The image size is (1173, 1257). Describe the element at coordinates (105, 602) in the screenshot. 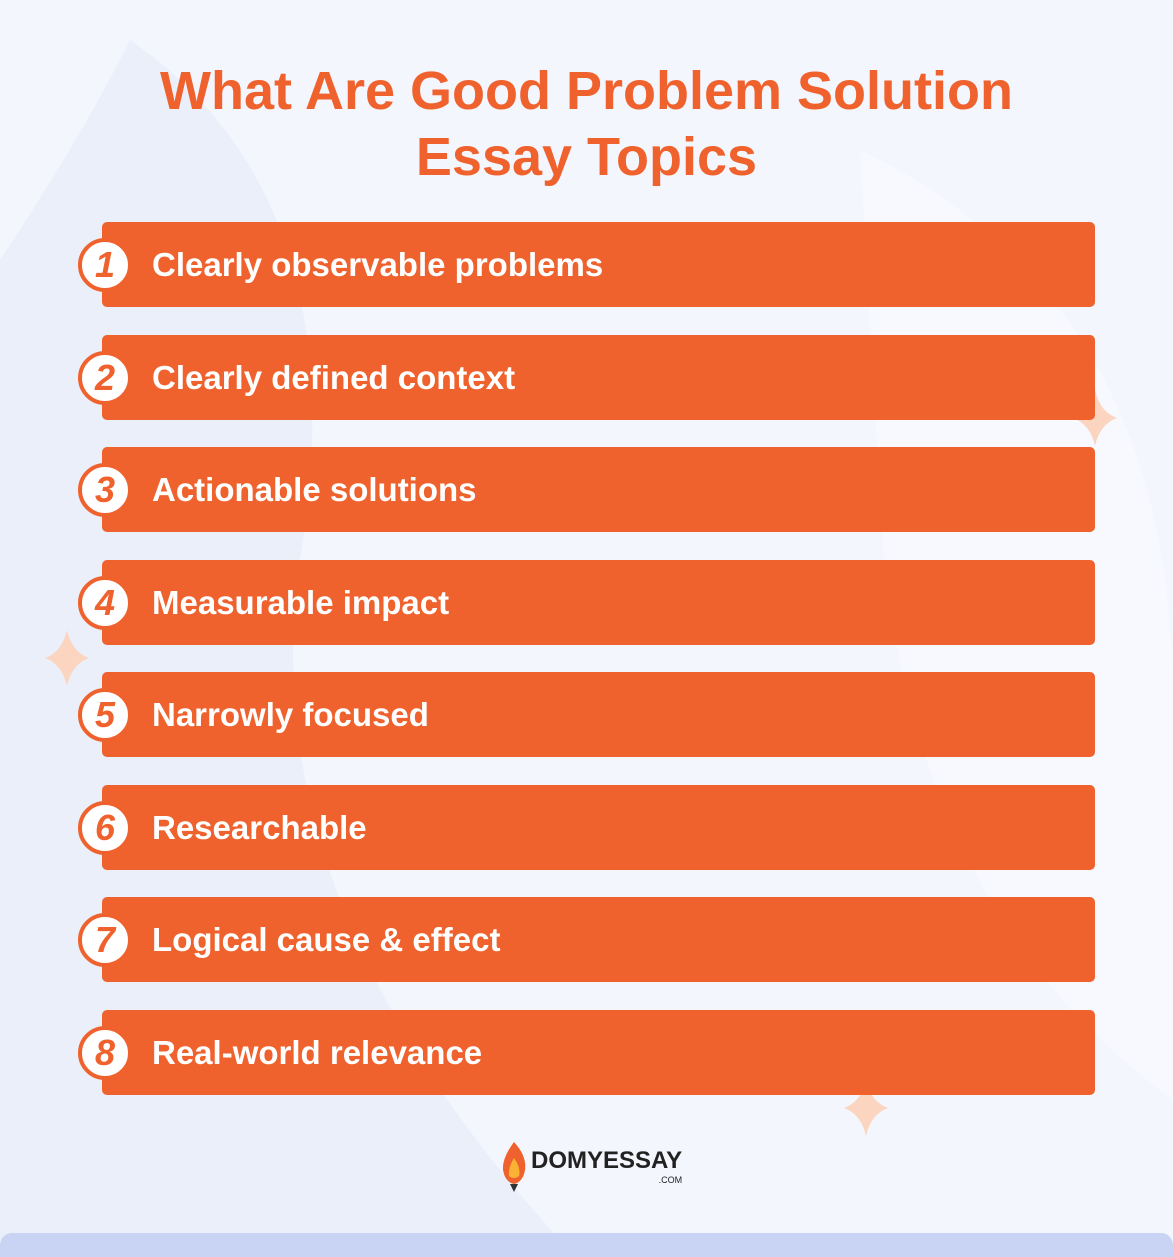

I see `item-number: 4` at that location.